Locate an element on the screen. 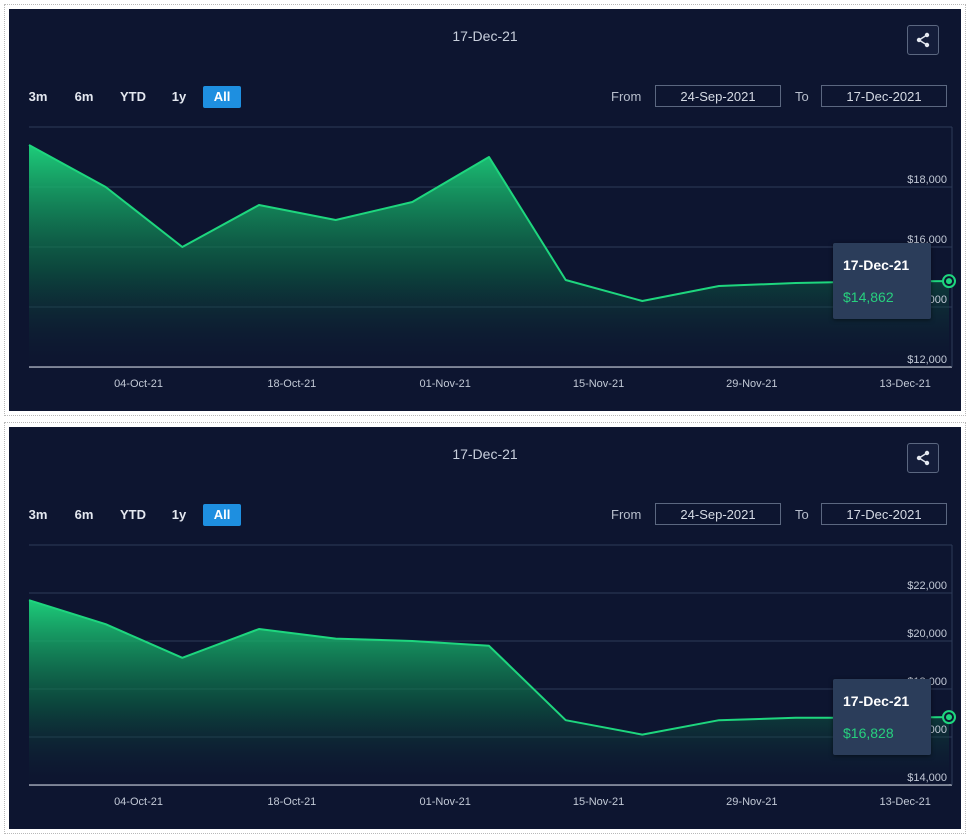  y-tick-label: $22,000 is located at coordinates (927, 586).